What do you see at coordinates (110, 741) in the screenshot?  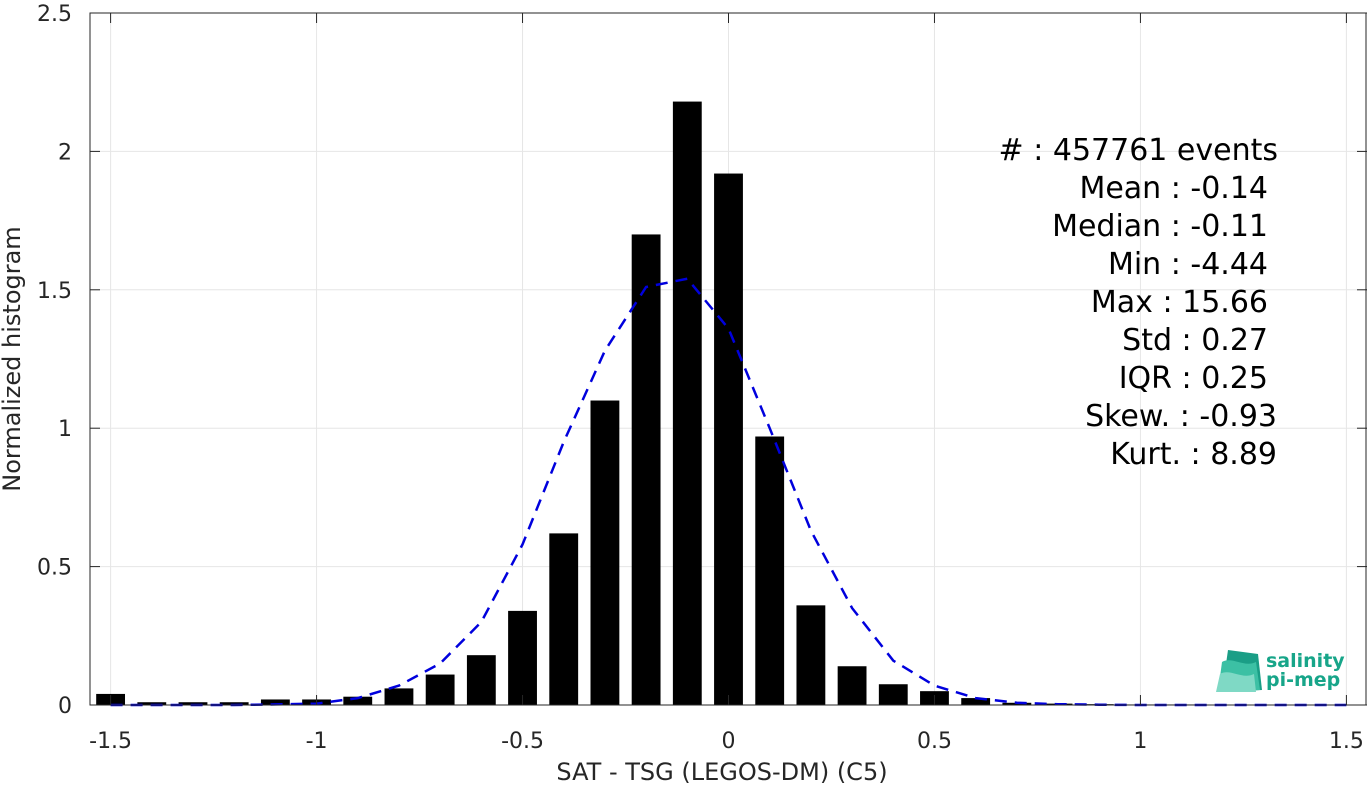 I see `x-tick-label: -1.5` at bounding box center [110, 741].